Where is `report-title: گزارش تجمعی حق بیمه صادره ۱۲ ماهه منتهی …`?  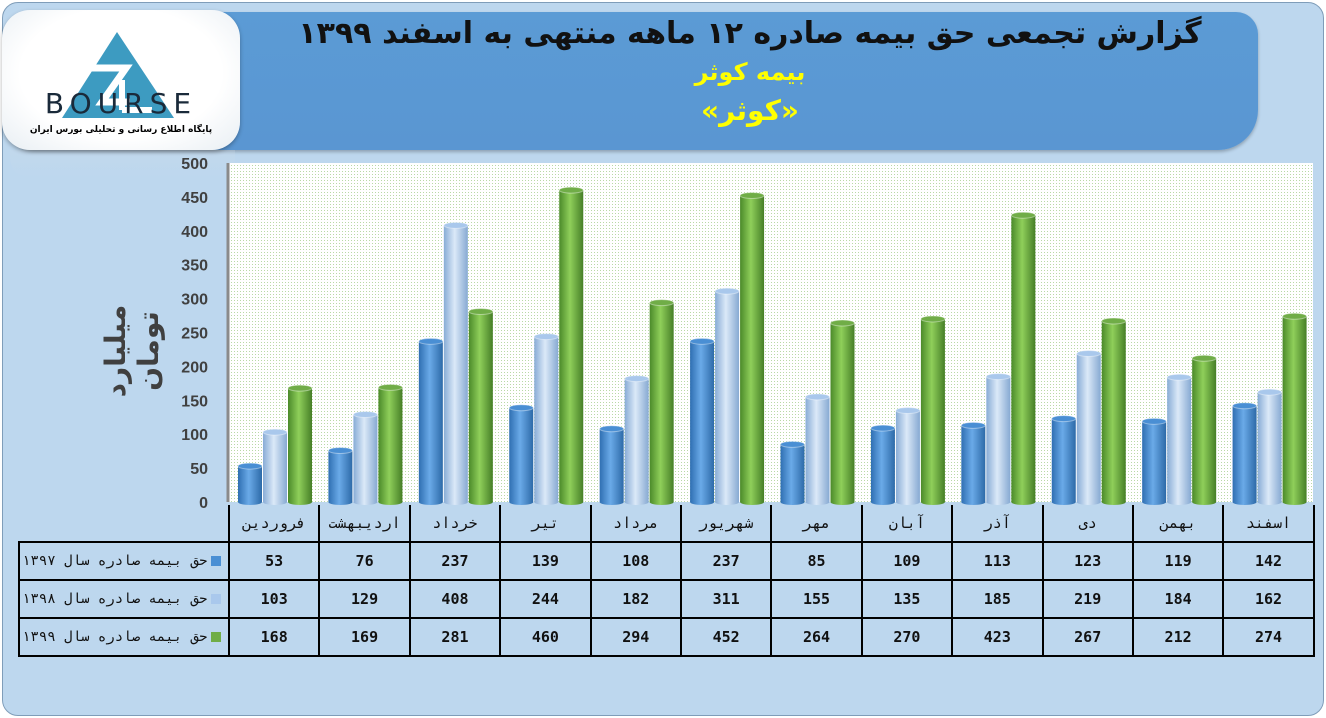
report-title: گزارش تجمعی حق بیمه صادره ۱۲ ماهه منتهی … is located at coordinates (750, 33).